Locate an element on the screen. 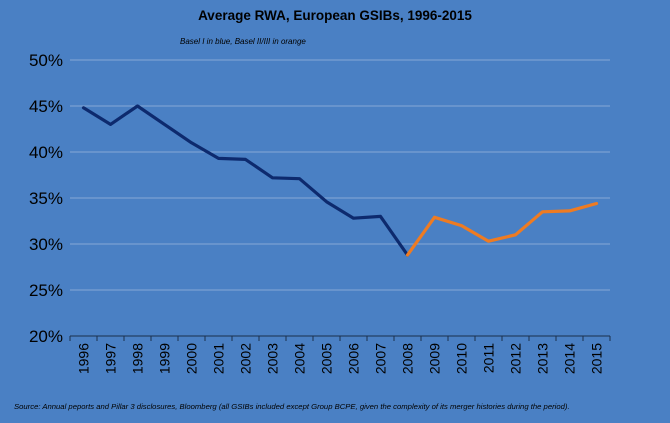 The width and height of the screenshot is (670, 423). y-tick-label: 50% is located at coordinates (46, 60).